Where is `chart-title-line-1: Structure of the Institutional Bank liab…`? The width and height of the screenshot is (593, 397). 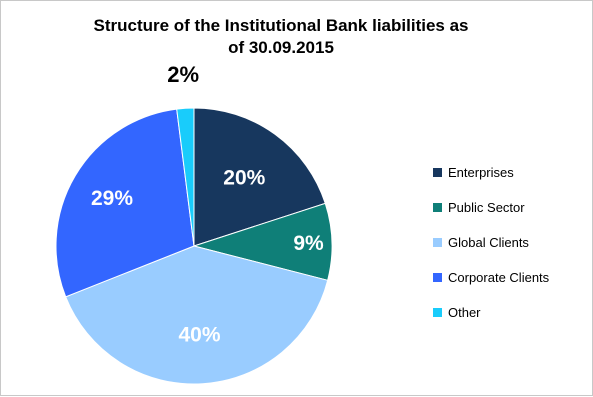 chart-title-line-1: Structure of the Institutional Bank liab… is located at coordinates (281, 25).